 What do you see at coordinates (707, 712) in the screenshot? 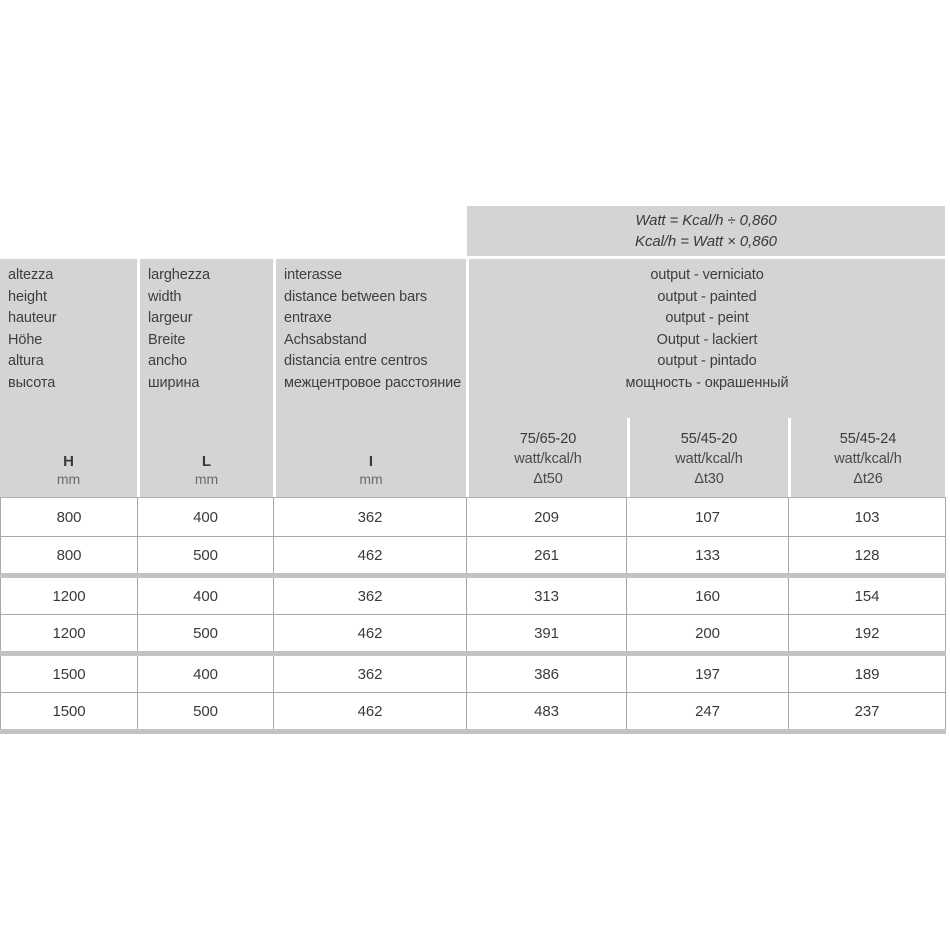
I see `cell-output-dt30: 247` at bounding box center [707, 712].